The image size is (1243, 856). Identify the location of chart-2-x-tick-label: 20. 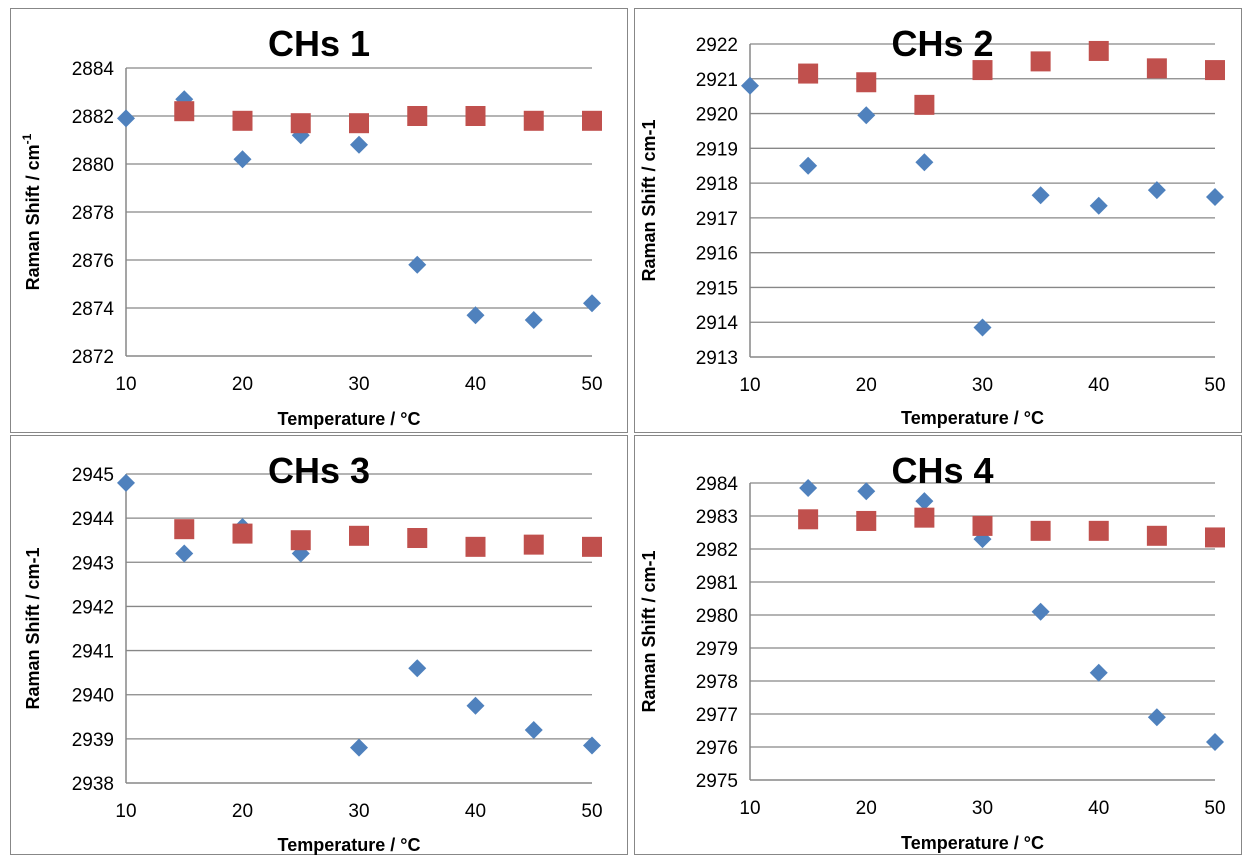
(866, 385).